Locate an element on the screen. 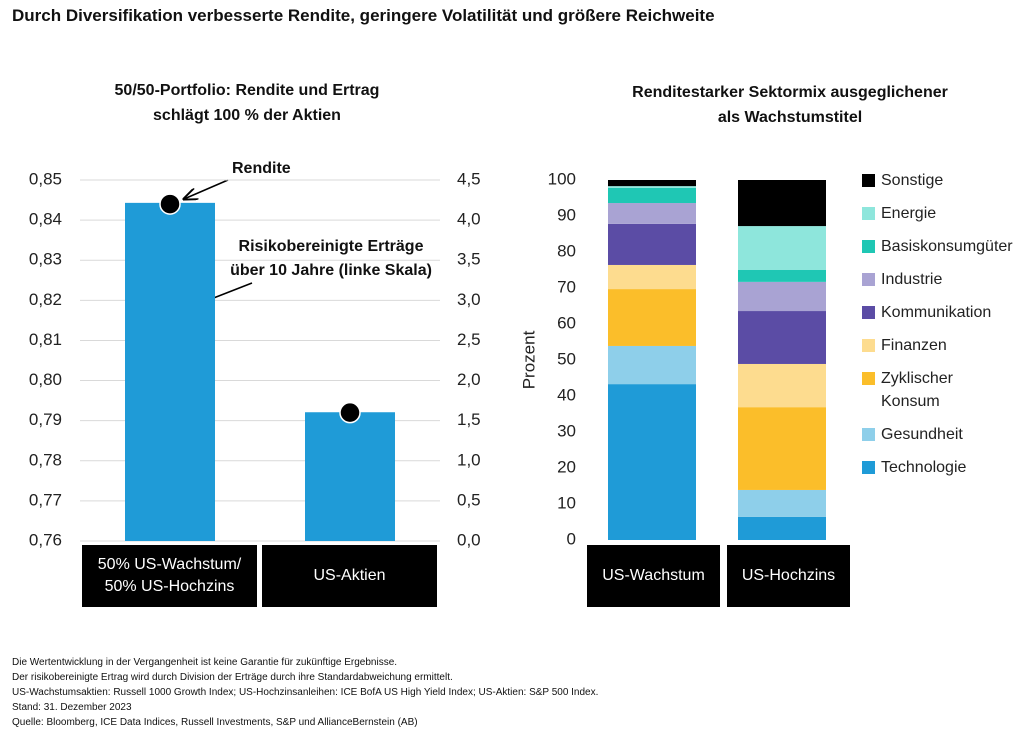 The height and width of the screenshot is (734, 1033). annotation-arrow is located at coordinates (206, 189).